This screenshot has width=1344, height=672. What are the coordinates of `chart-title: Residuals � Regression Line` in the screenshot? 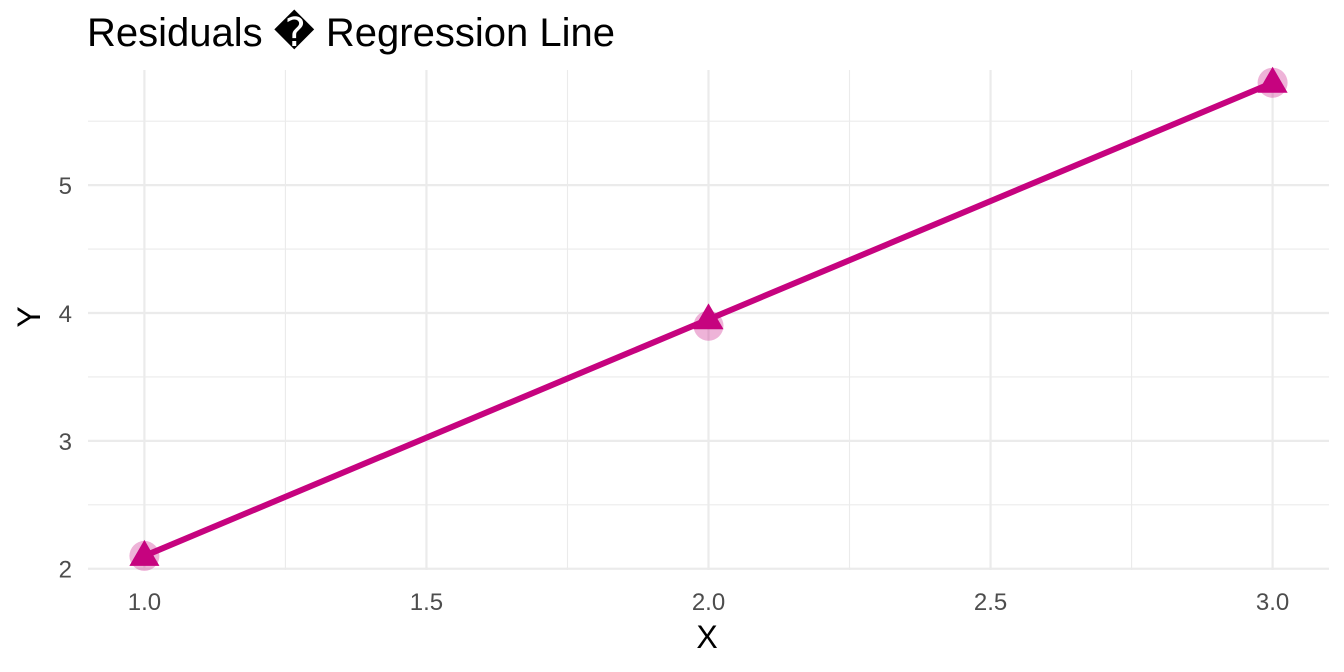 It's located at (351, 32).